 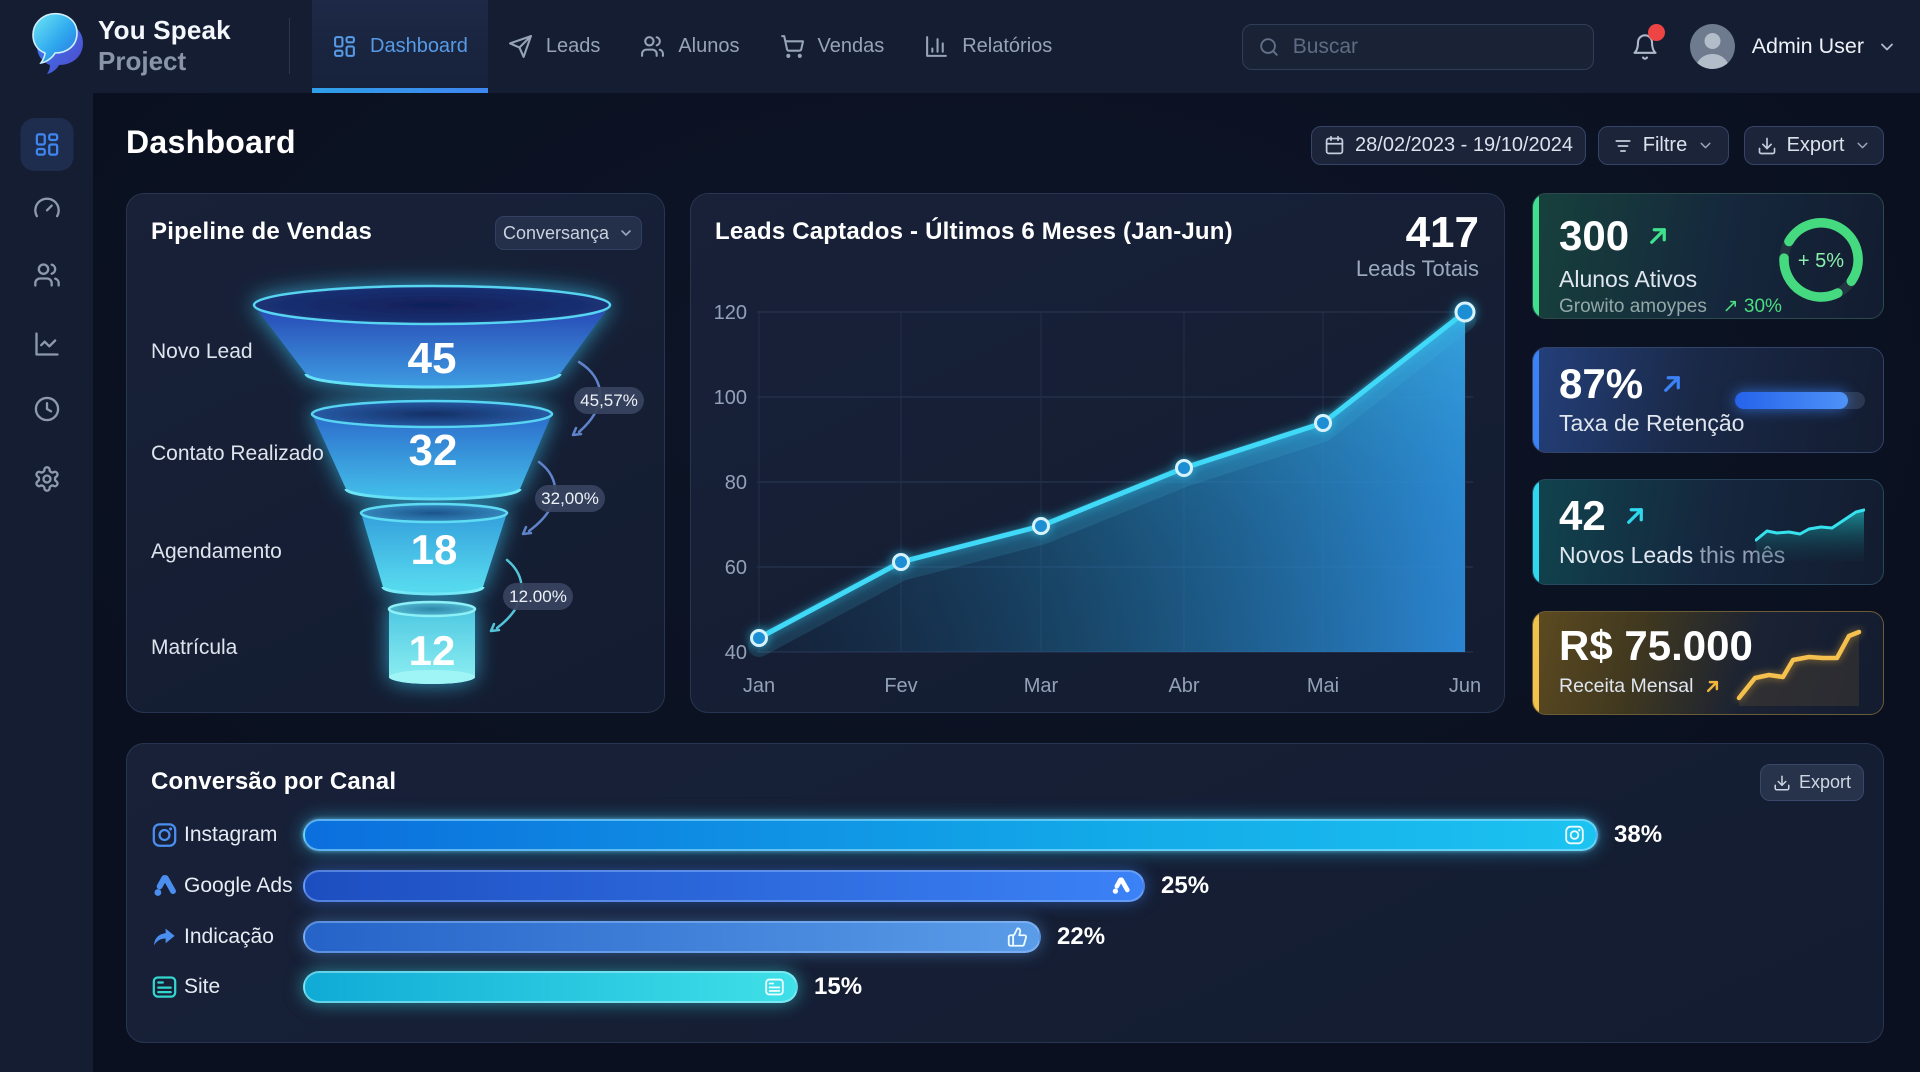 What do you see at coordinates (730, 313) in the screenshot?
I see `svg-text: 120` at bounding box center [730, 313].